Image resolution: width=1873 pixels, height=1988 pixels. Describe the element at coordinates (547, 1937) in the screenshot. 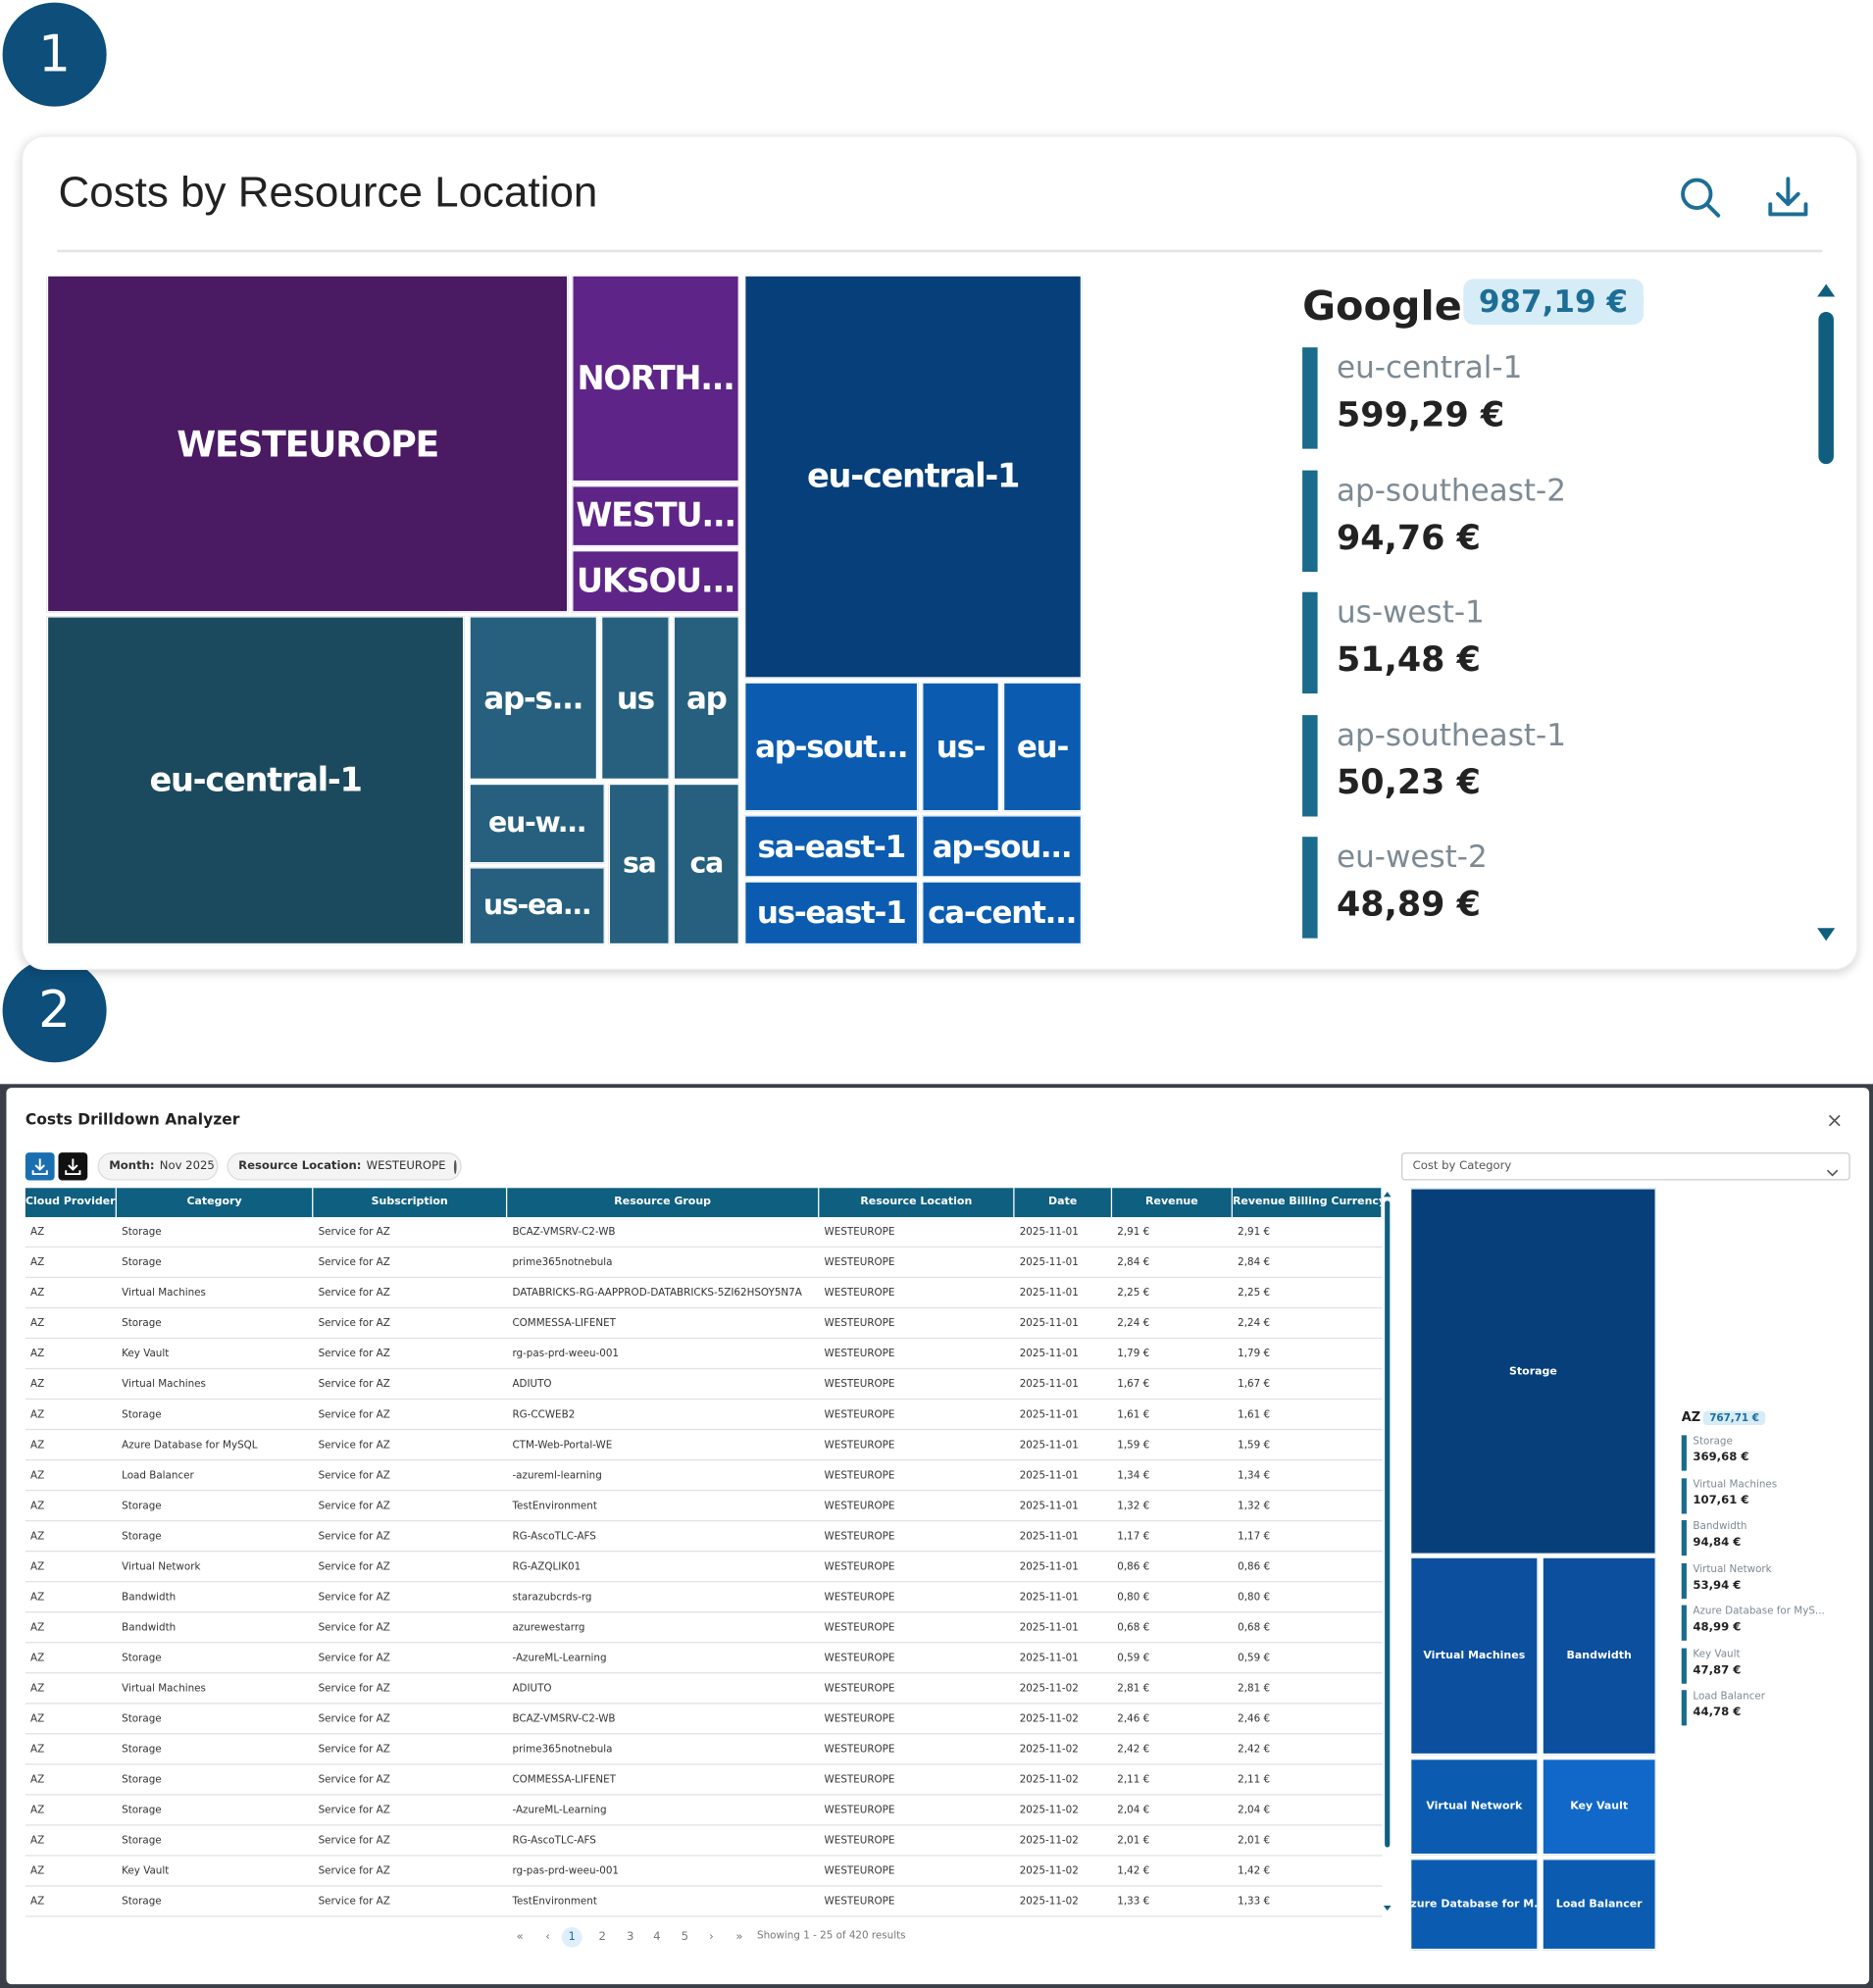

I see `page-button: ‹` at that location.